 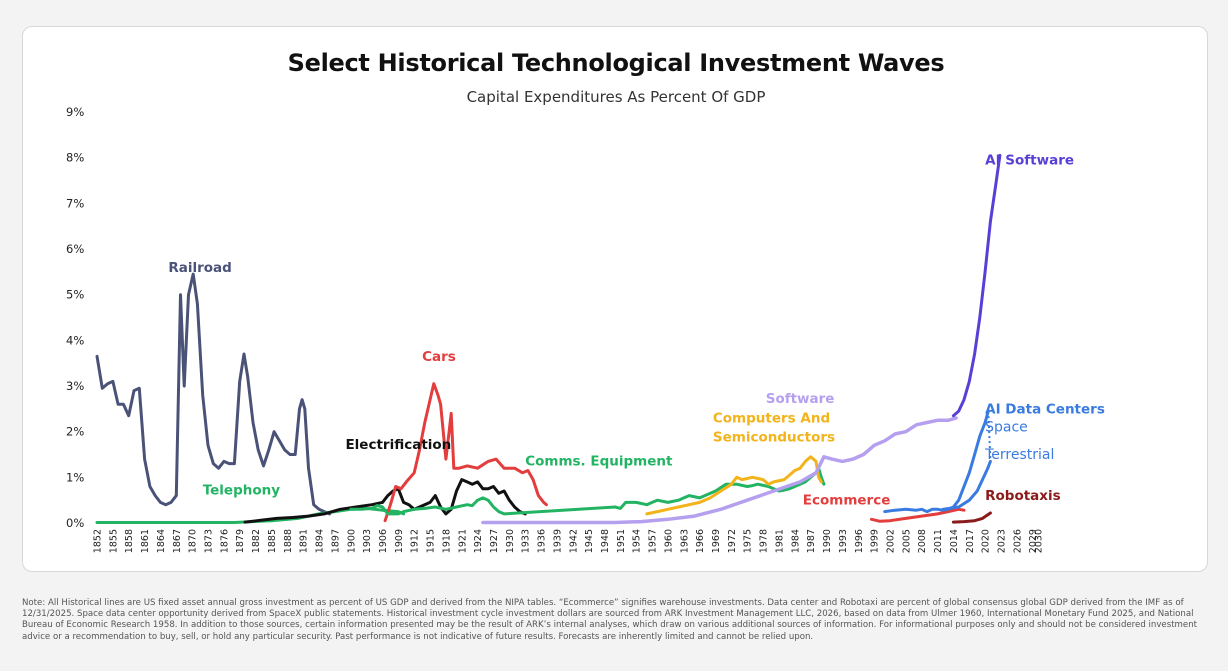 What do you see at coordinates (526, 541) in the screenshot?
I see `x-tick-1933: 1933` at bounding box center [526, 541].